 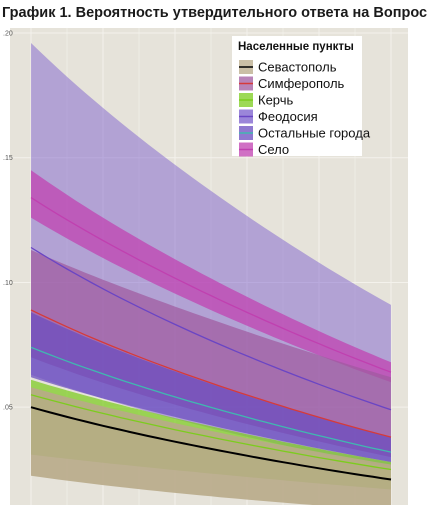 I want to click on legend-label-1: Севастополь, so click(x=297, y=67).